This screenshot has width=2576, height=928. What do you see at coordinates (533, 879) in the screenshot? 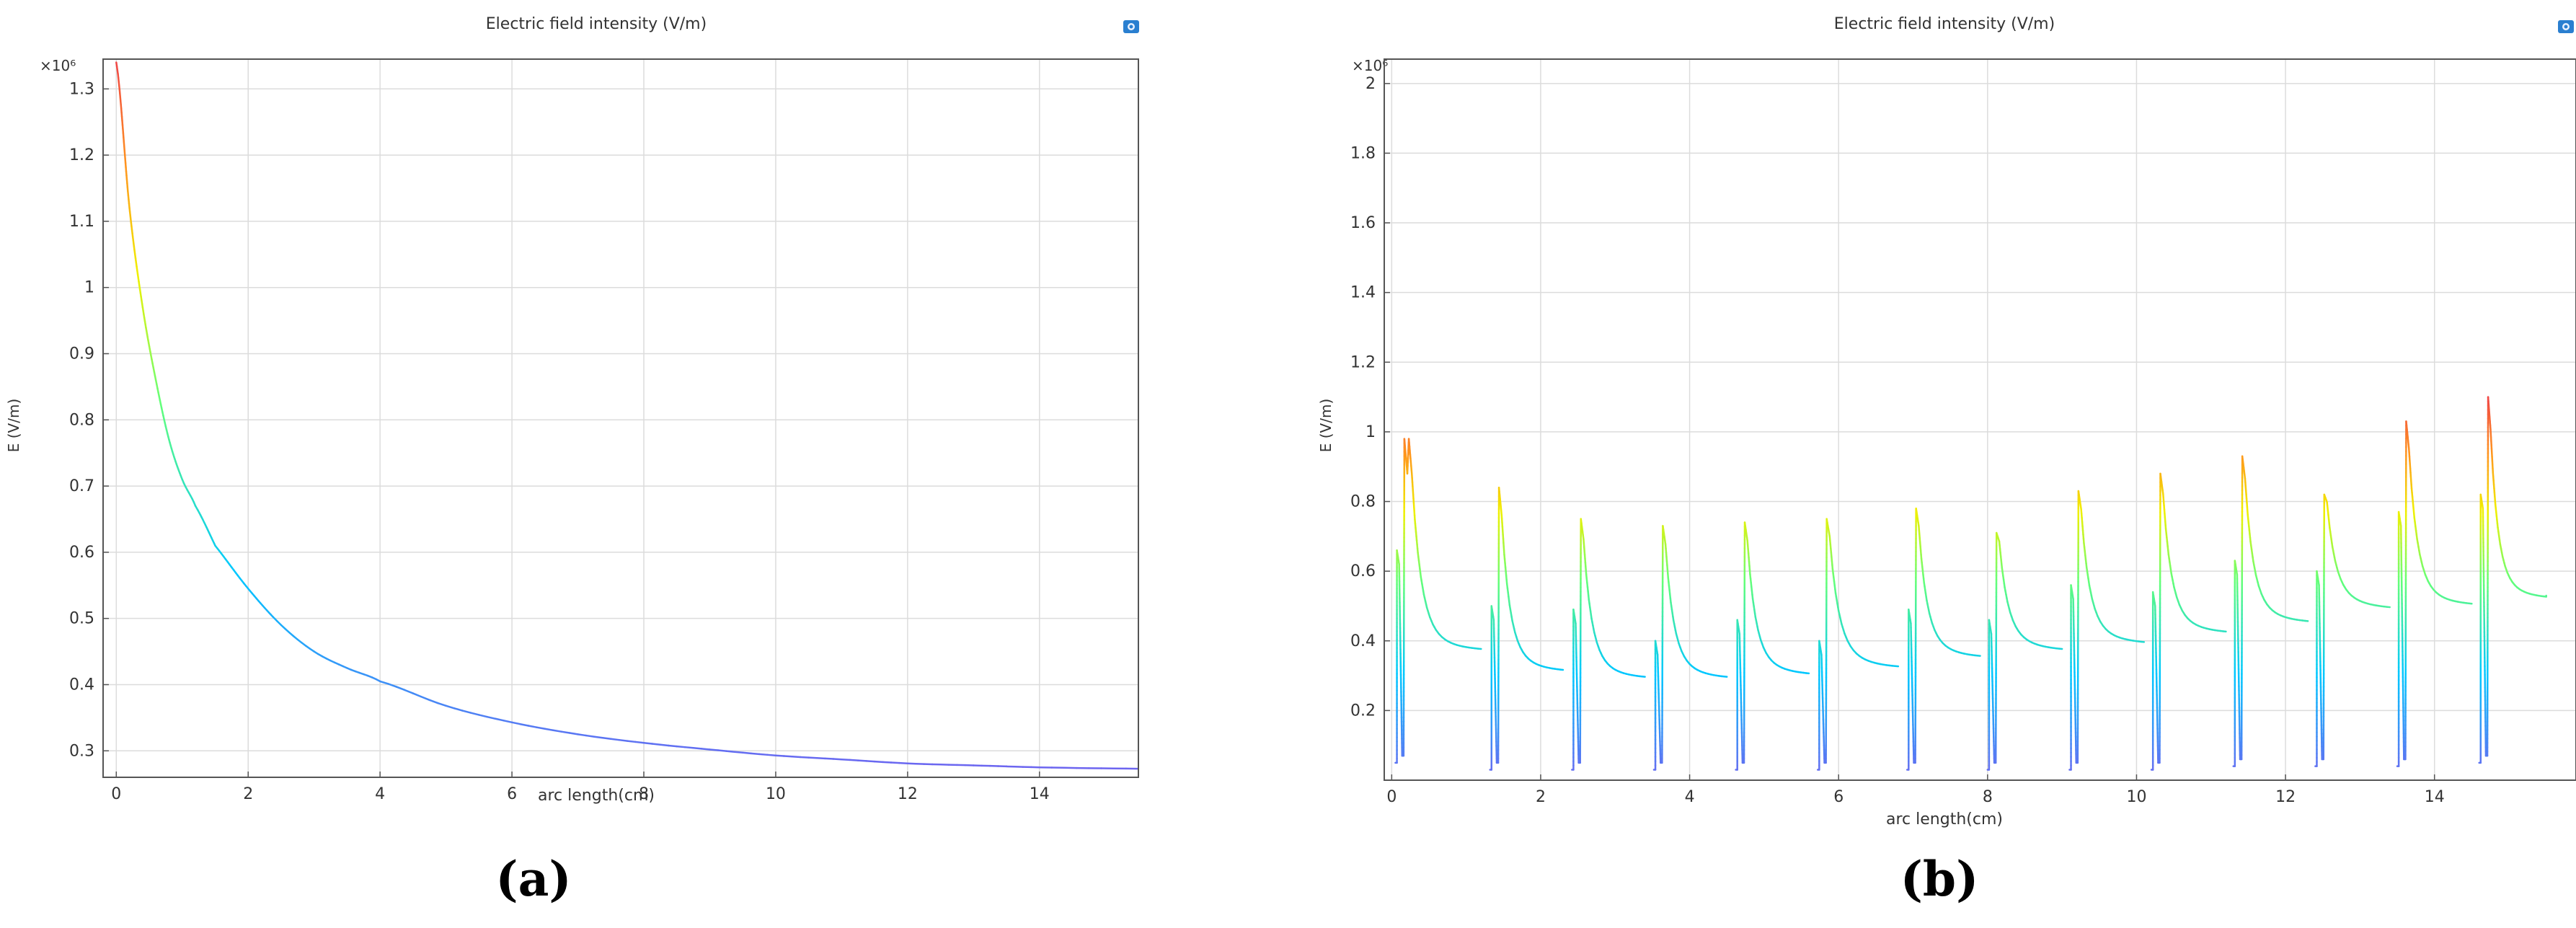
I see `caption-a: (a)` at bounding box center [533, 879].